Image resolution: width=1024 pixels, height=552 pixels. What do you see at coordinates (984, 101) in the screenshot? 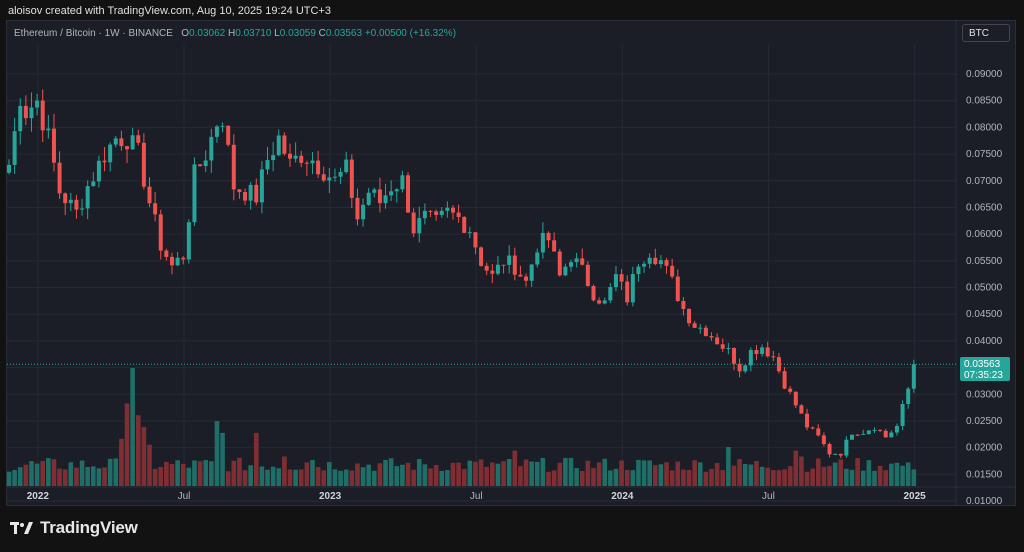
I see `y-tick-label: 0.08500` at bounding box center [984, 101].